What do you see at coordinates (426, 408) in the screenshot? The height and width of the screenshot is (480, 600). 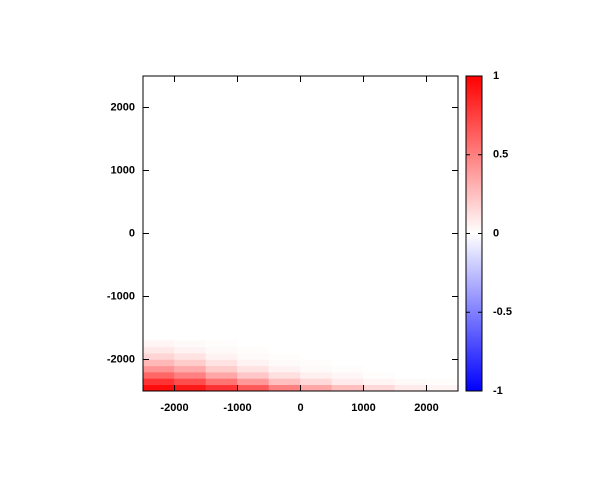 I see `x-tick-label: 2000` at bounding box center [426, 408].